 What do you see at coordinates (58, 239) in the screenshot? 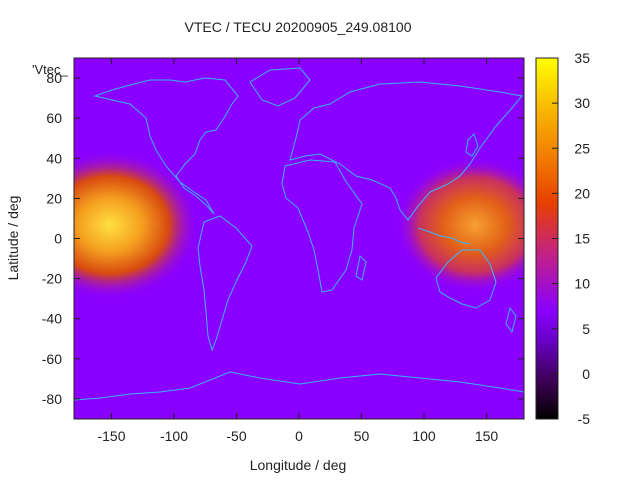
I see `y-tick-label: 0` at bounding box center [58, 239].